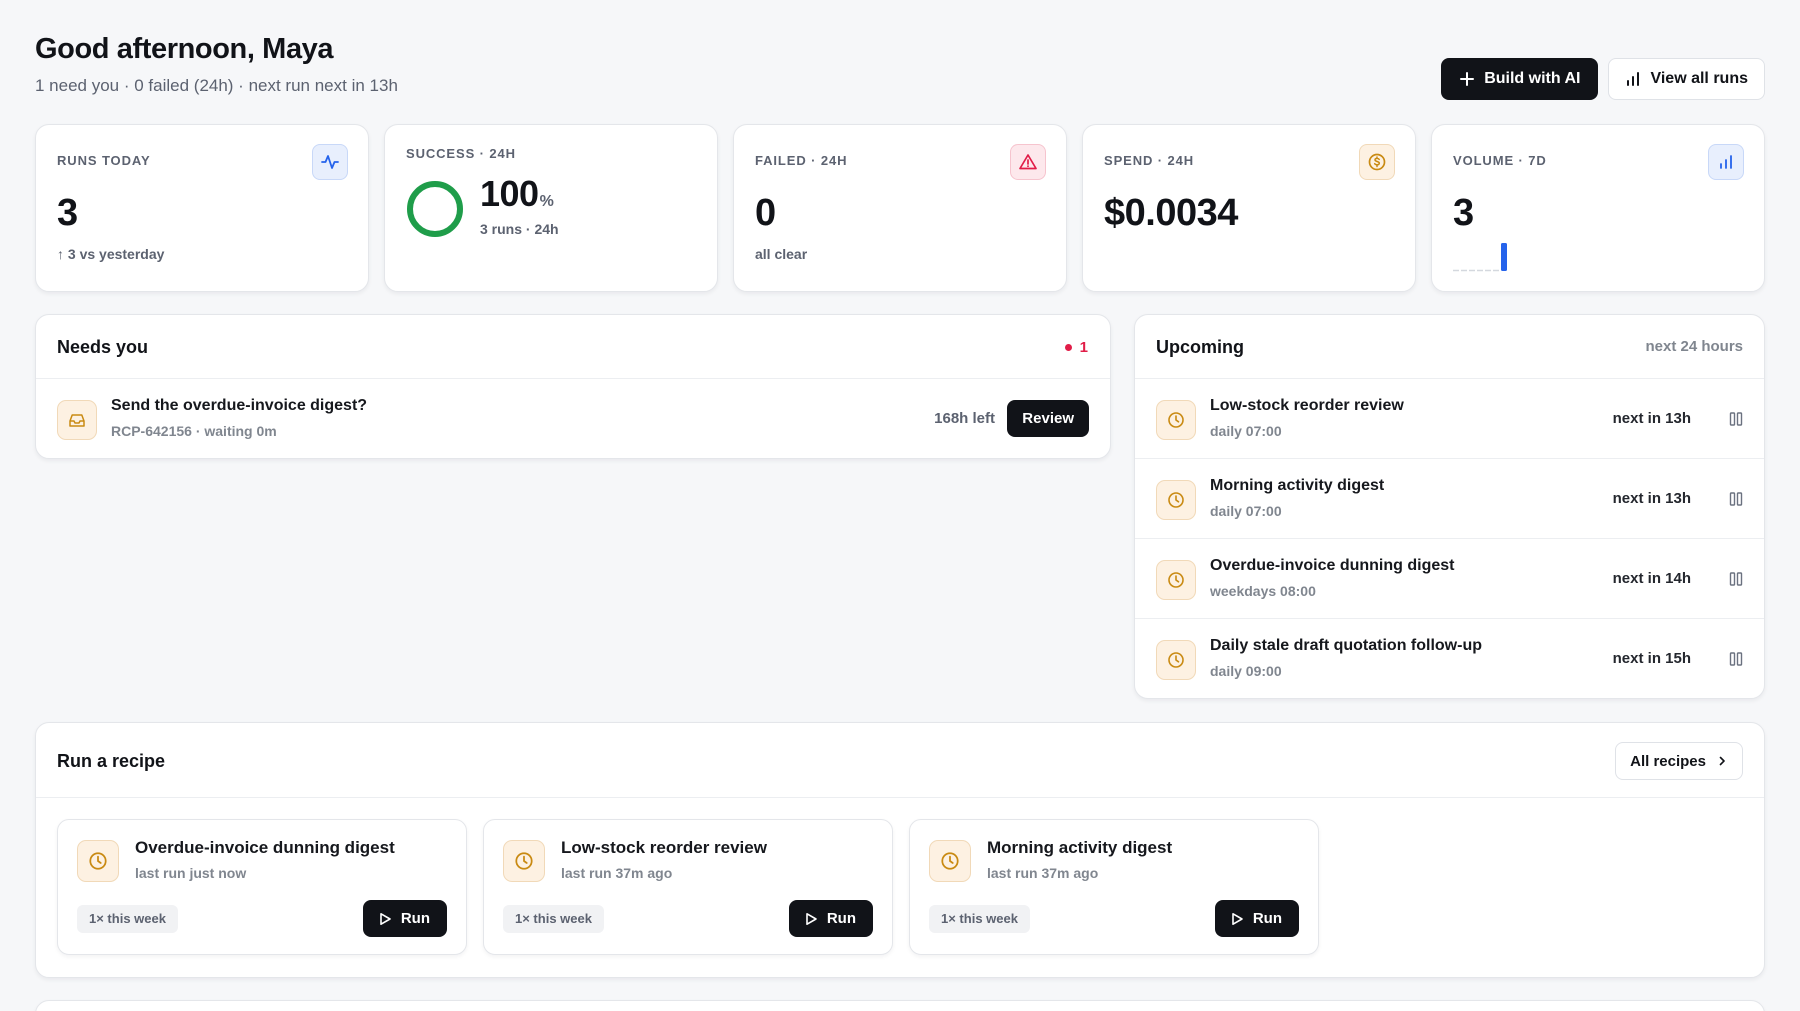 Image resolution: width=1800 pixels, height=1011 pixels. I want to click on kpi-spend: SPEND · 24H $0.0034, so click(1249, 208).